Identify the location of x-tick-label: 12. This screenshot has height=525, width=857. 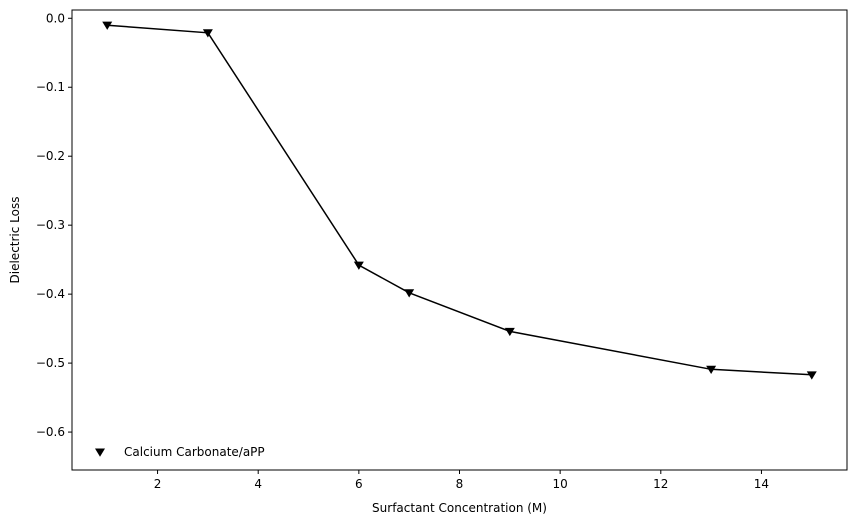
(660, 484).